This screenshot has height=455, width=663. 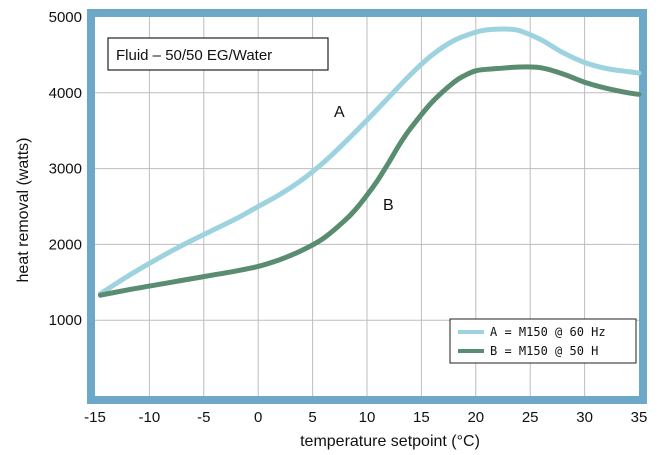 What do you see at coordinates (584, 417) in the screenshot?
I see `x-tick-label: 30` at bounding box center [584, 417].